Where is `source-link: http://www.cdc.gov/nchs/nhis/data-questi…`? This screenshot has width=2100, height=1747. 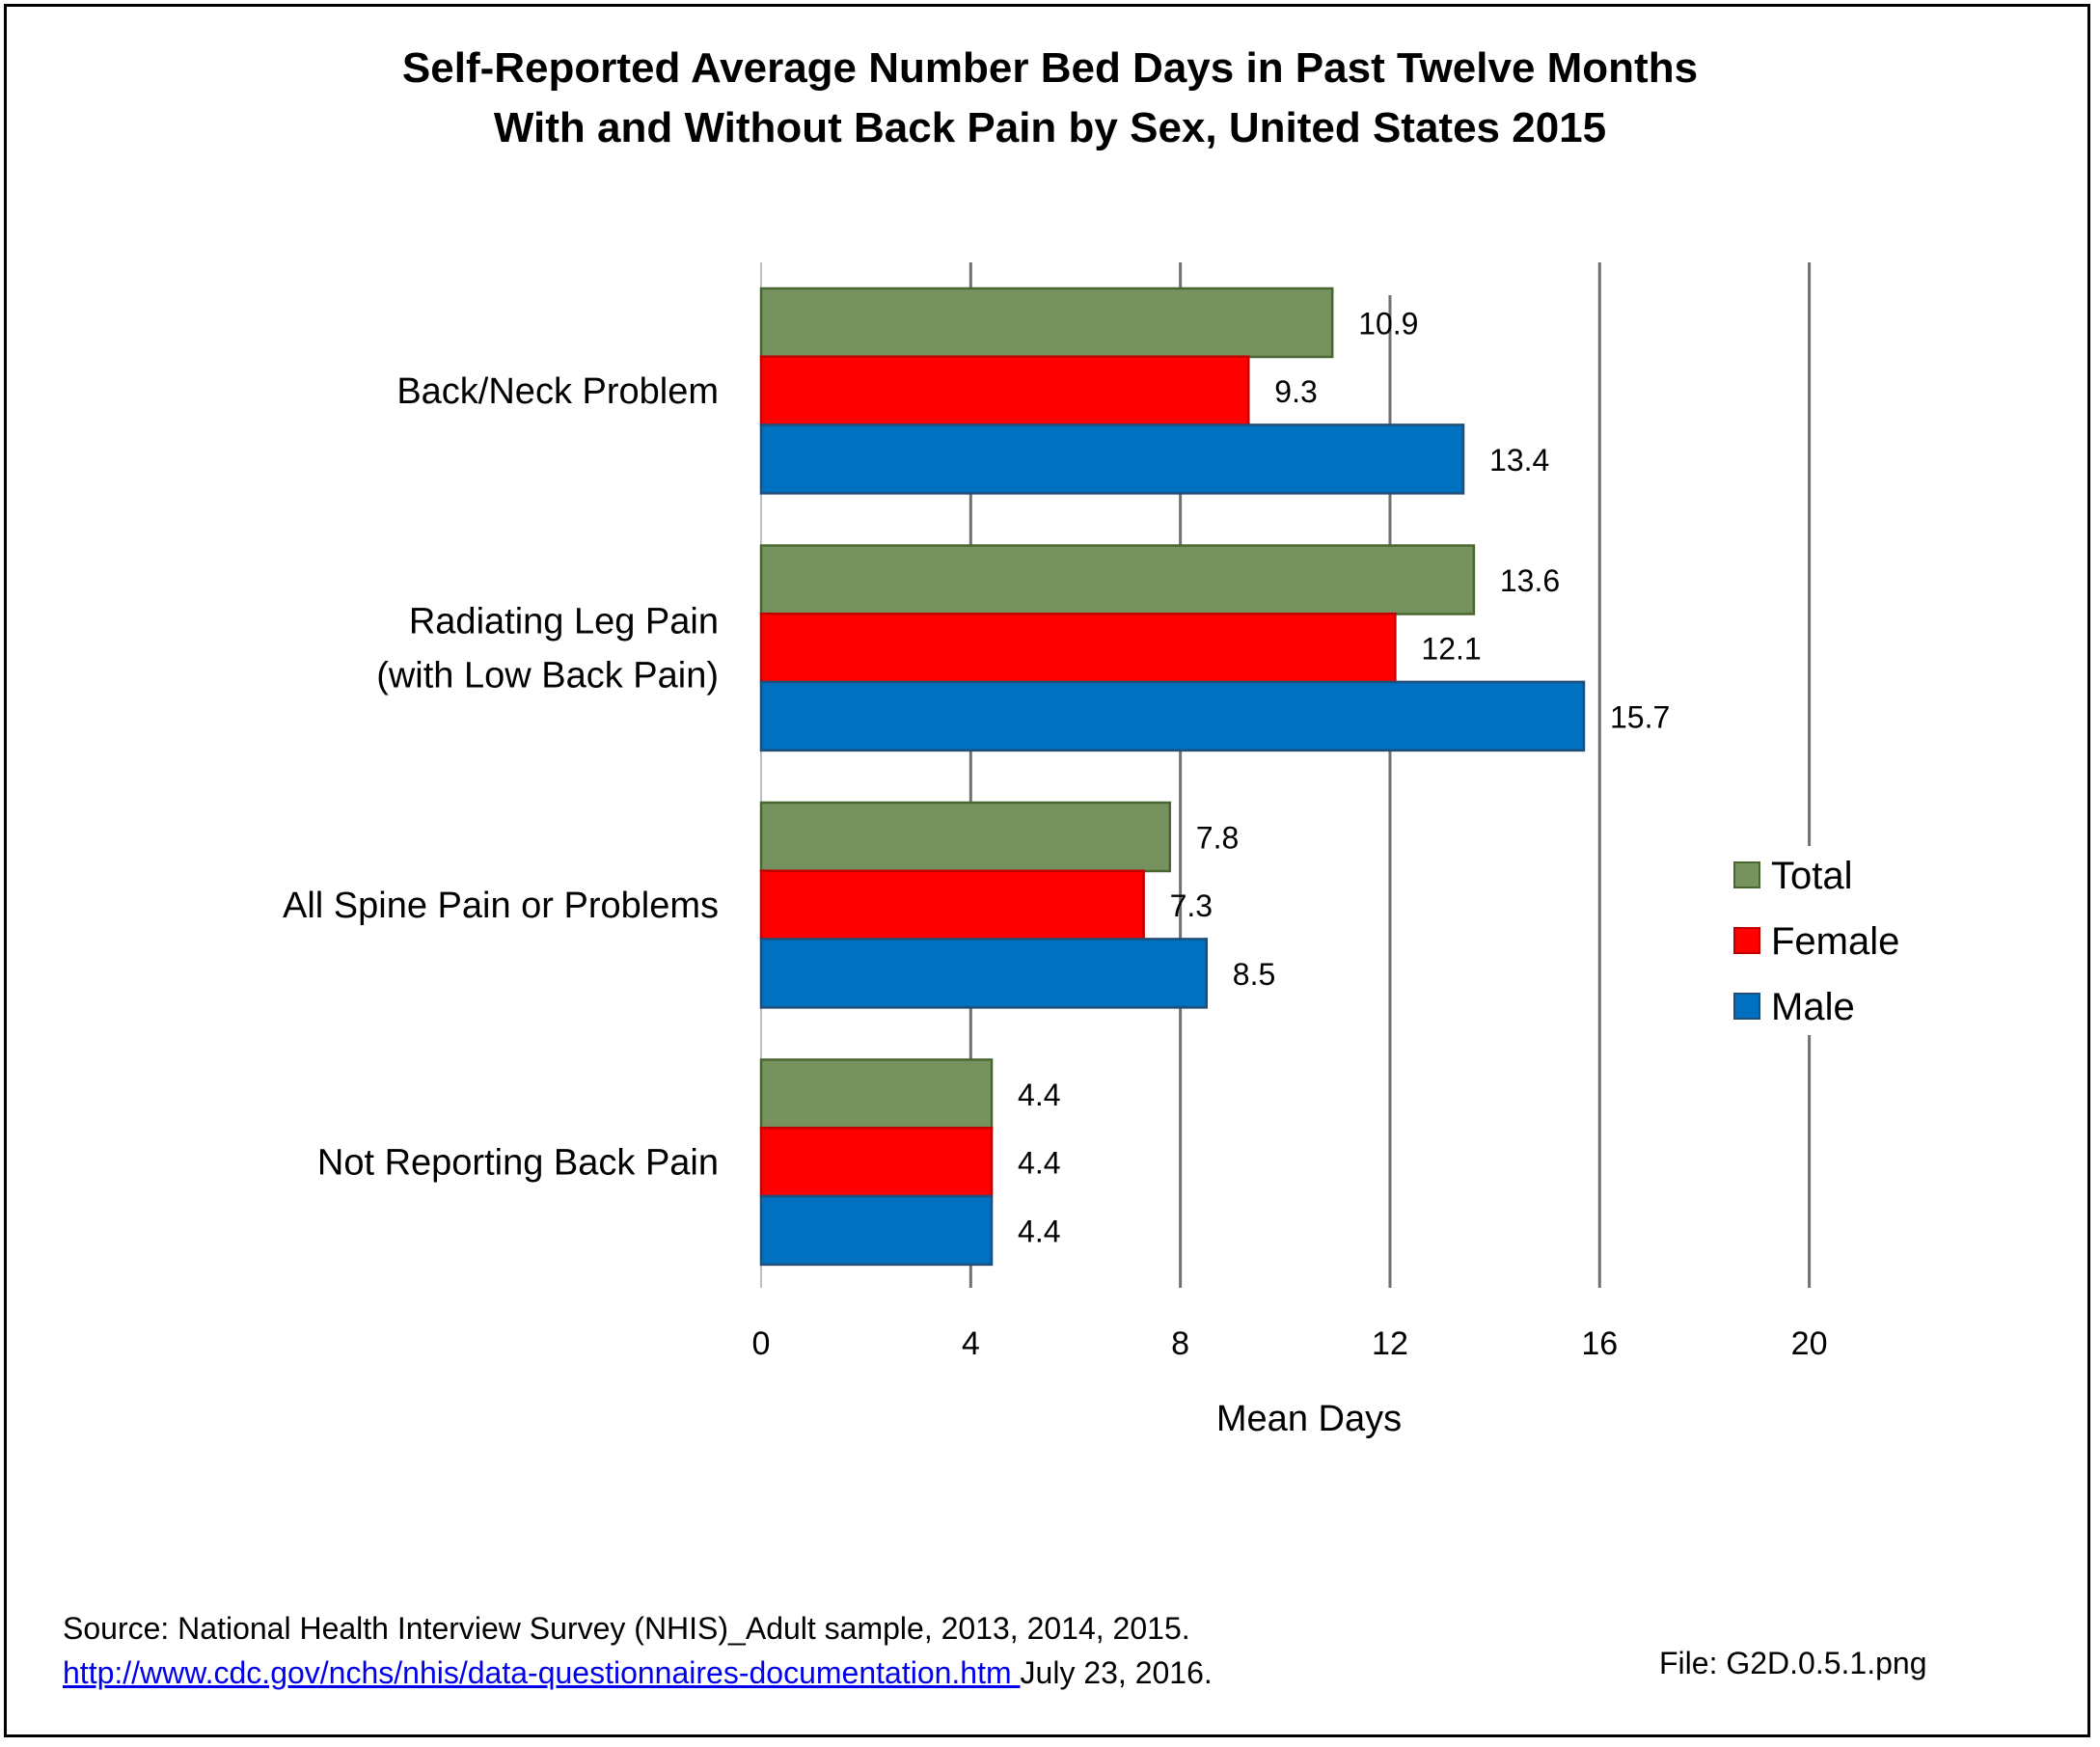
source-link: http://www.cdc.gov/nchs/nhis/data-questi… is located at coordinates (542, 1672).